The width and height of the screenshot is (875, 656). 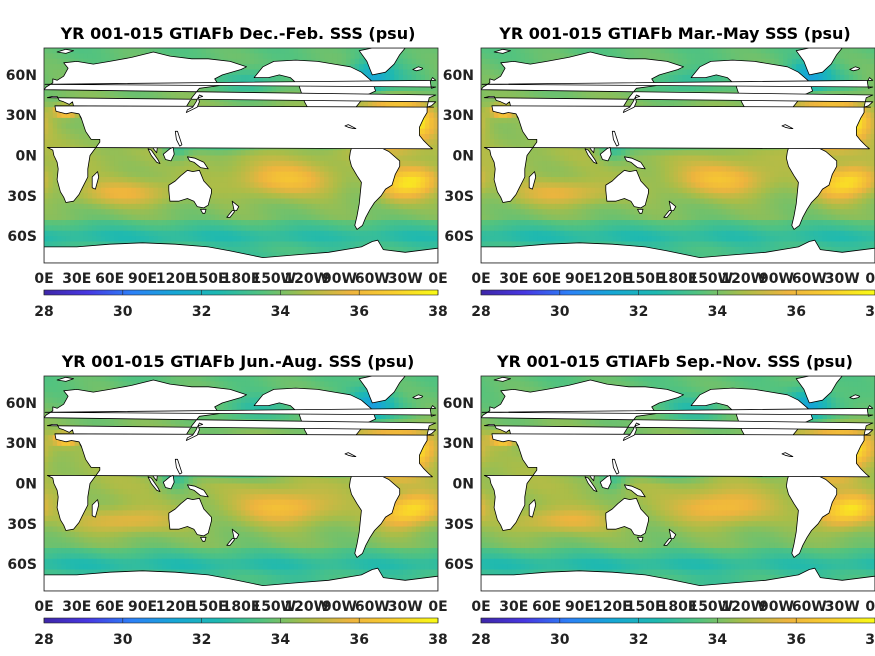 What do you see at coordinates (437, 312) in the screenshot?
I see `colorbar-tick-label: 38` at bounding box center [437, 312].